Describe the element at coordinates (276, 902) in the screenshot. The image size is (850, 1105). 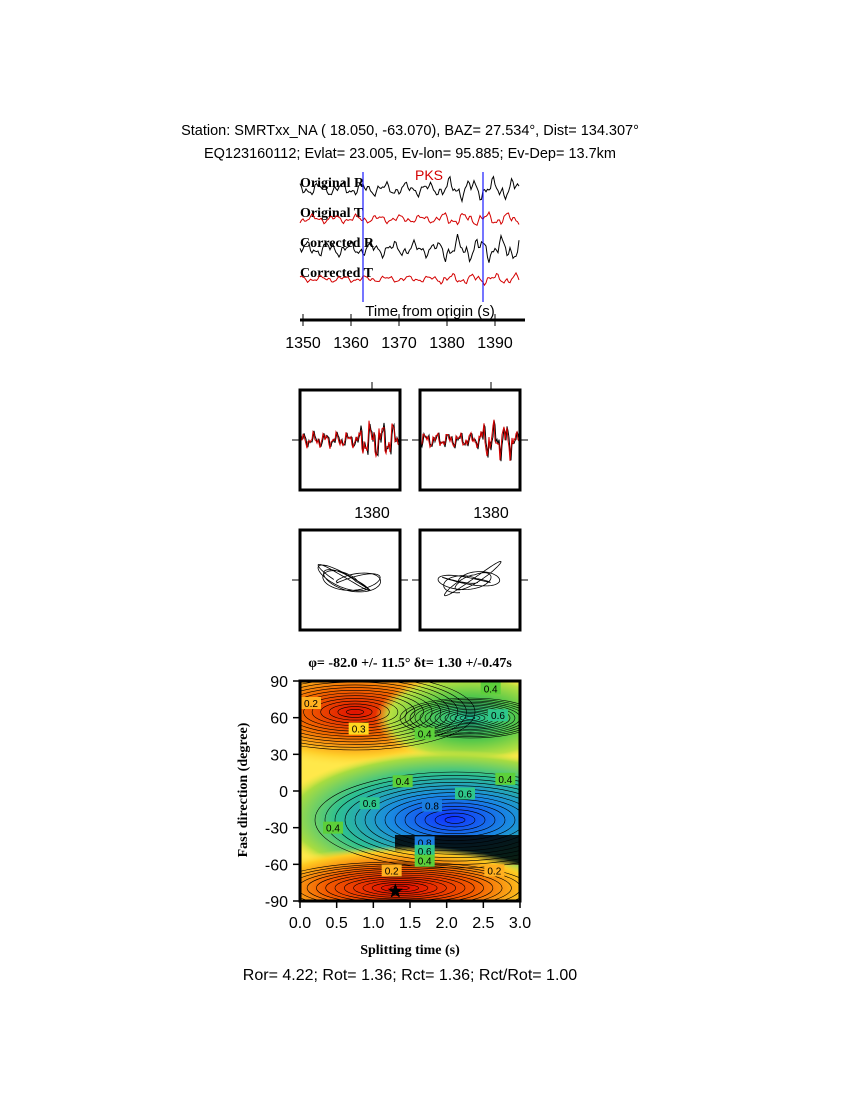
I see `y-tick-label: -90` at that location.